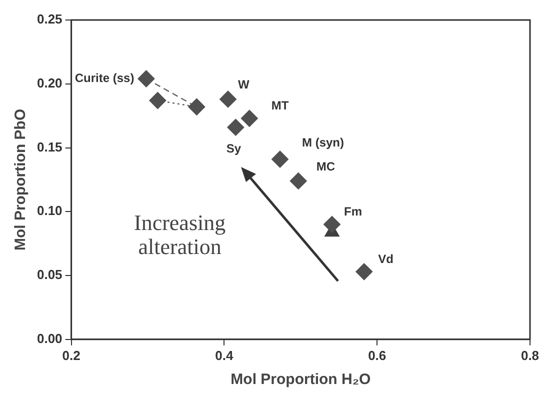  What do you see at coordinates (326, 166) in the screenshot?
I see `annotation: MC` at bounding box center [326, 166].